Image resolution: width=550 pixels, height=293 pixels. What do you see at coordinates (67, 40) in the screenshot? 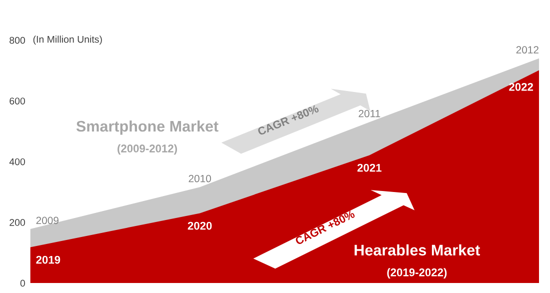
I see `y-axis-title: (In Million Units)` at bounding box center [67, 40].